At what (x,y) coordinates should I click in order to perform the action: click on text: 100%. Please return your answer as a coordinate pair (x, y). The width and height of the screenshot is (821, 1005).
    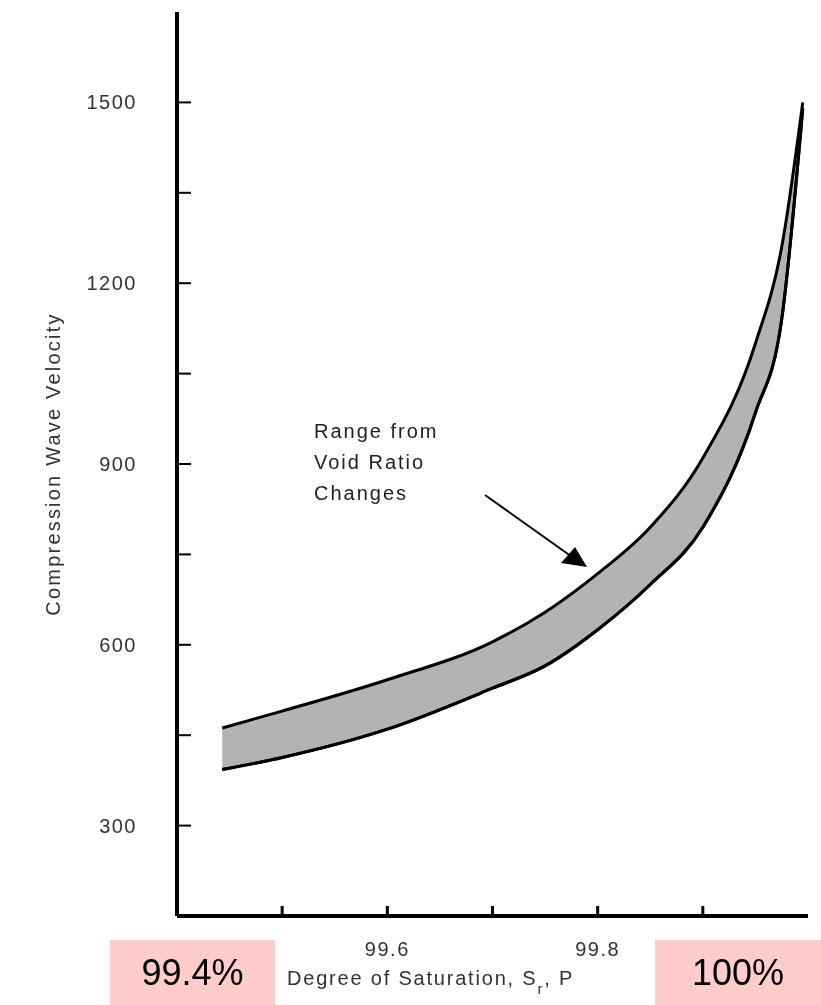
    Looking at the image, I should click on (738, 972).